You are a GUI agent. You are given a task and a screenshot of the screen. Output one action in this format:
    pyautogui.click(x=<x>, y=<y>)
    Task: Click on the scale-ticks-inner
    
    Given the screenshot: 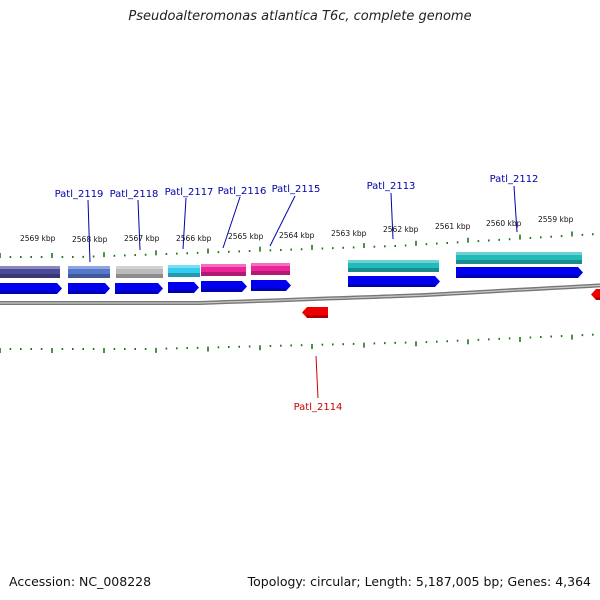 What is the action you would take?
    pyautogui.click(x=297, y=343)
    